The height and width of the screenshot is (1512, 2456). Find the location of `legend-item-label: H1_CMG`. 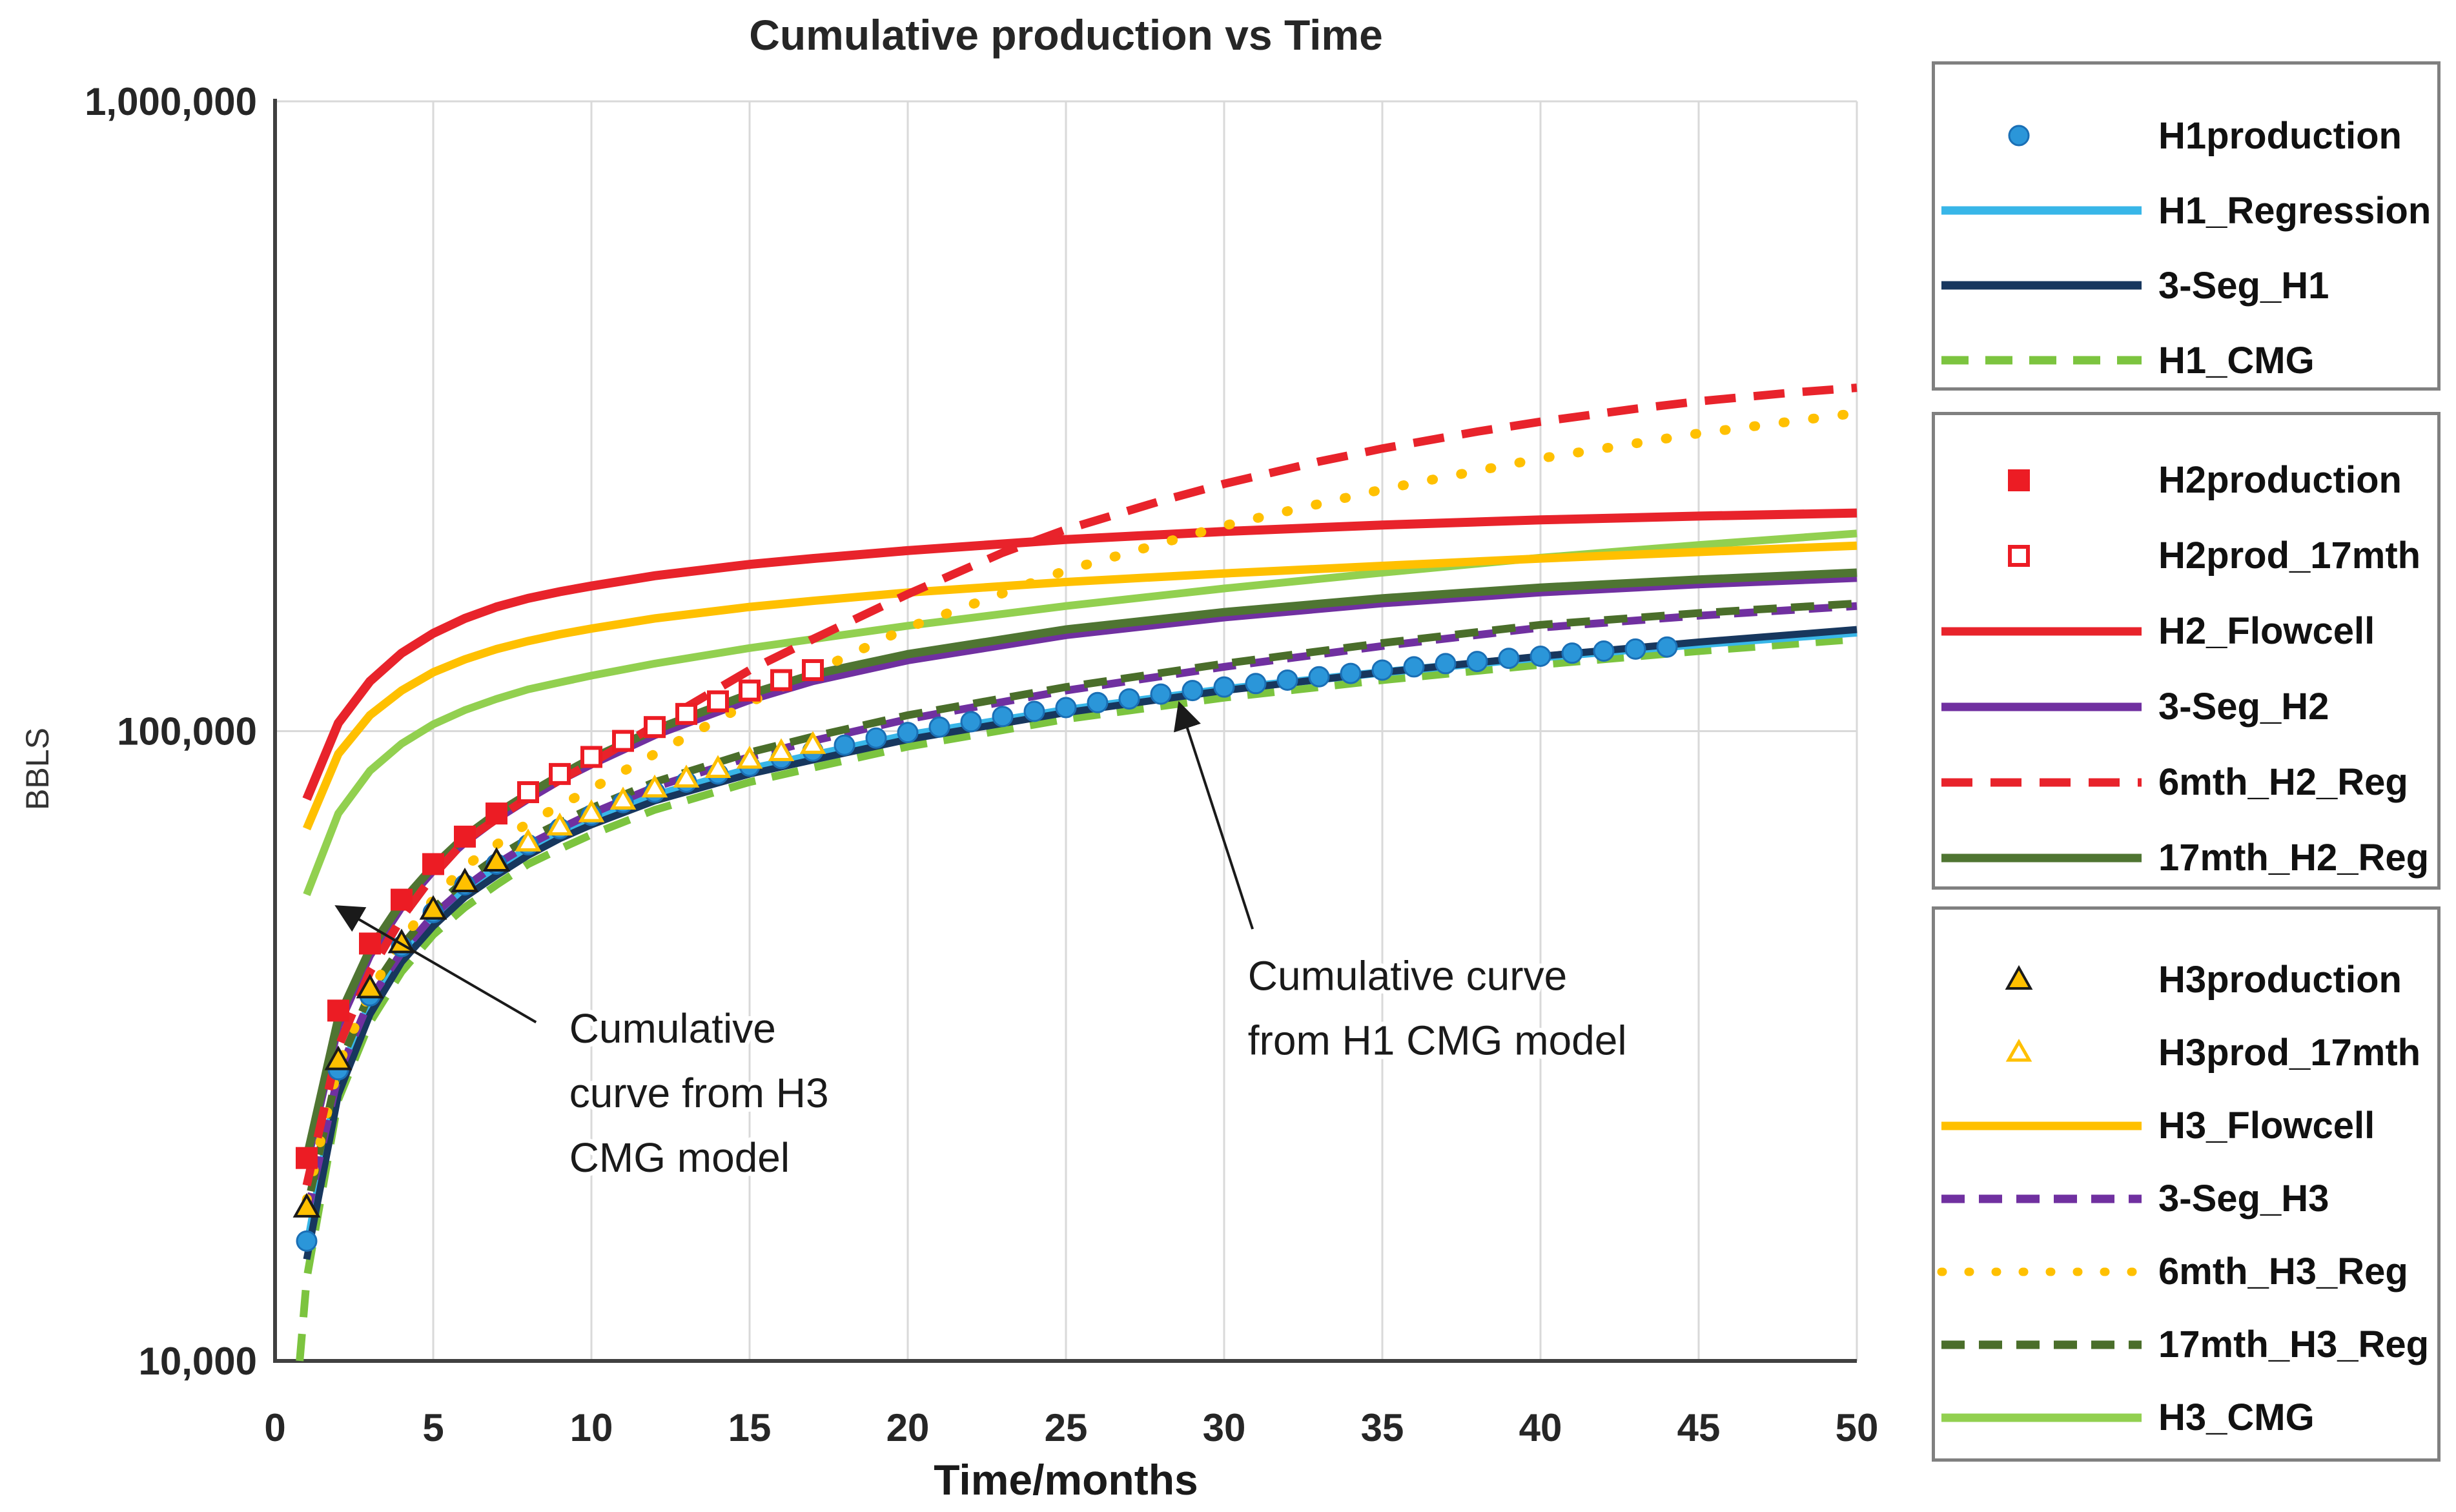

legend-item-label: H1_CMG is located at coordinates (2236, 360).